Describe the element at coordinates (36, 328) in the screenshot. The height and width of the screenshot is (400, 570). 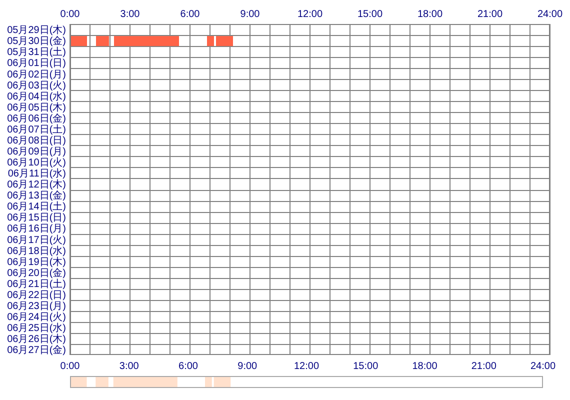
I see `y-tick-label: 06月25日(水)` at that location.